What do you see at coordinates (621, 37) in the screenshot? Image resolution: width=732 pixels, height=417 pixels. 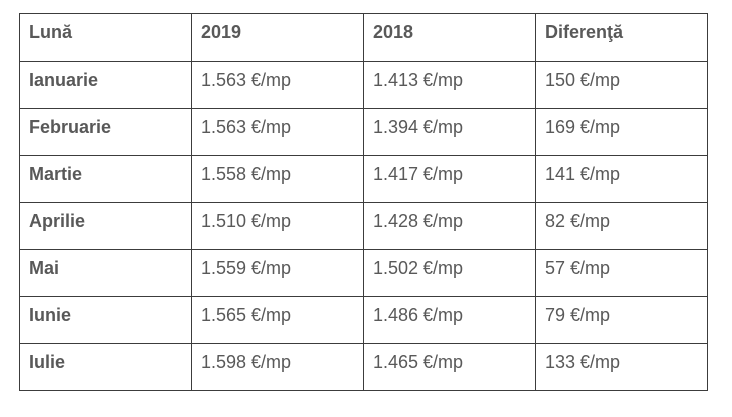 I see `header-difference: Diferenţă` at bounding box center [621, 37].